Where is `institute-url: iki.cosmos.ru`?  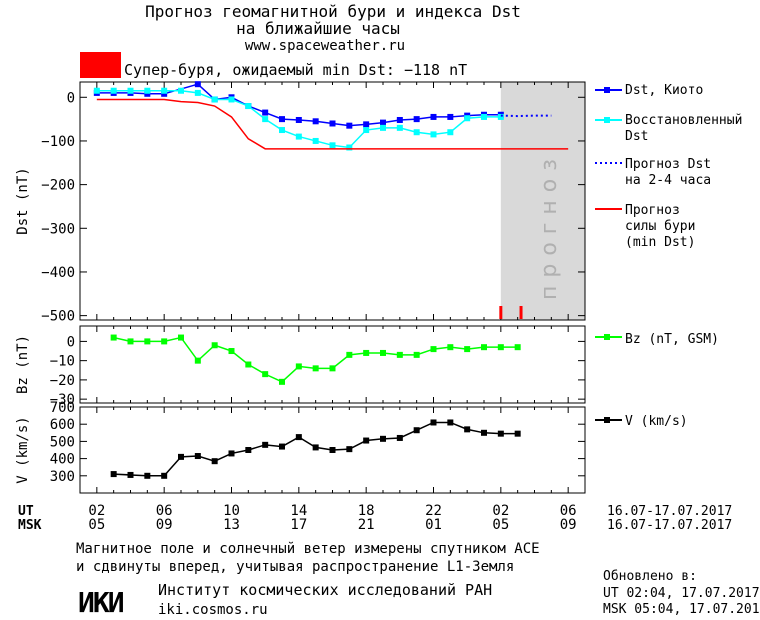
institute-url: iki.cosmos.ru is located at coordinates (213, 610).